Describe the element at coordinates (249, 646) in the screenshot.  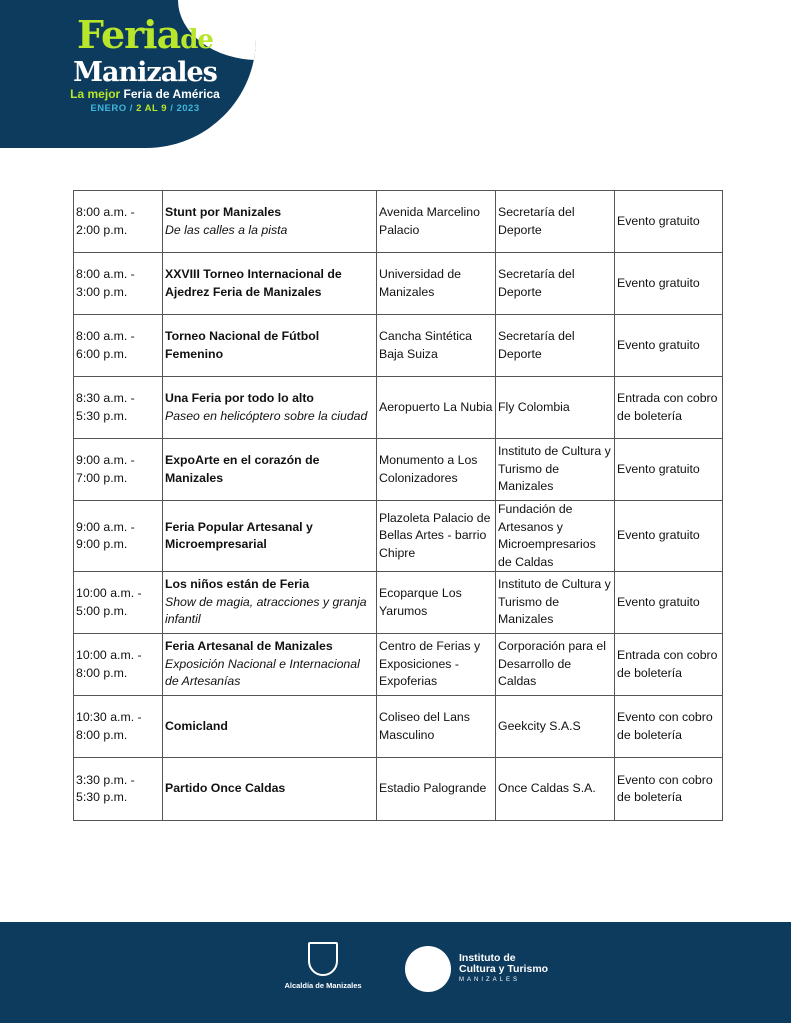
I see `event-title: Feria Artesanal de Manizales` at that location.